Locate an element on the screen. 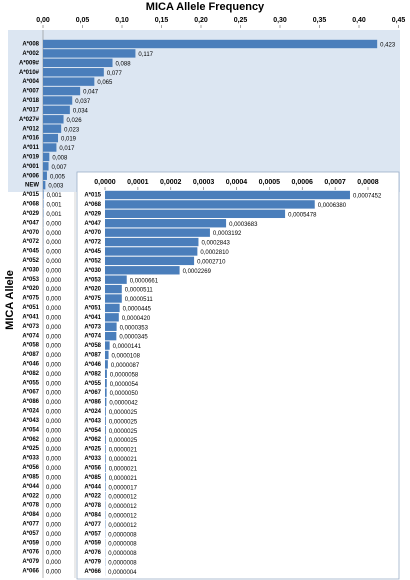 The image size is (410, 580). category-label: A*018 is located at coordinates (30, 101).